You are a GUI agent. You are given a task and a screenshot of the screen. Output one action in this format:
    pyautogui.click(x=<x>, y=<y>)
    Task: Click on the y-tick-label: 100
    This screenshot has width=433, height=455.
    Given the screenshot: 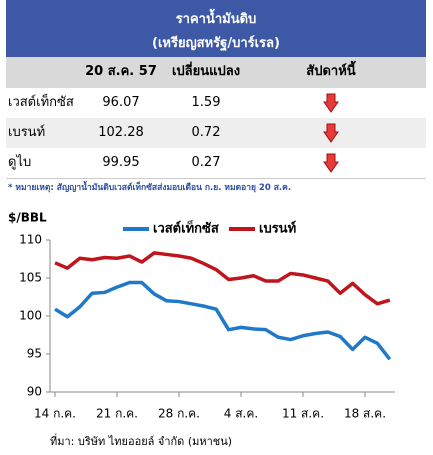 What is the action you would take?
    pyautogui.click(x=30, y=316)
    